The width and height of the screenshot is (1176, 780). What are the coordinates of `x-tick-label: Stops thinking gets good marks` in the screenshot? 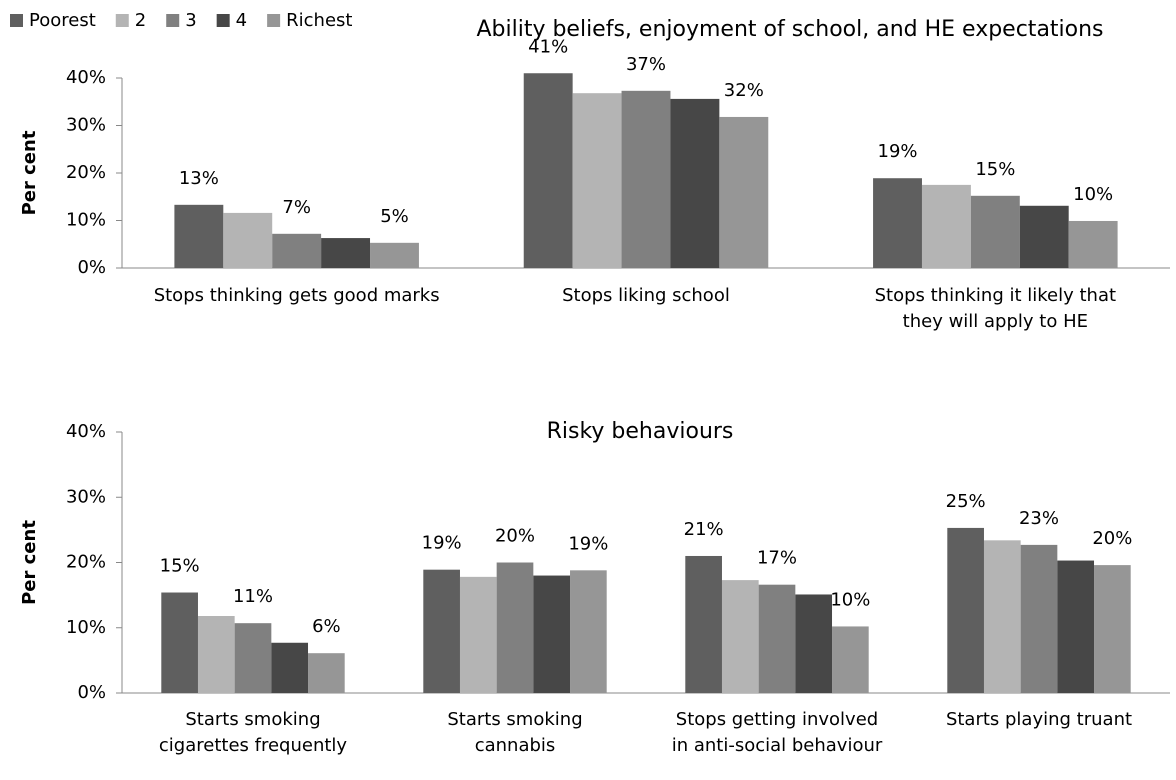 It's located at (296, 295).